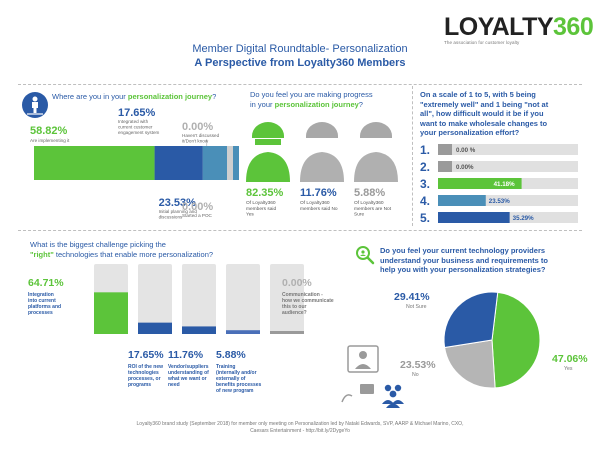 The image size is (600, 453). I want to click on q4-category-label-2-line-3: need, so click(174, 385).